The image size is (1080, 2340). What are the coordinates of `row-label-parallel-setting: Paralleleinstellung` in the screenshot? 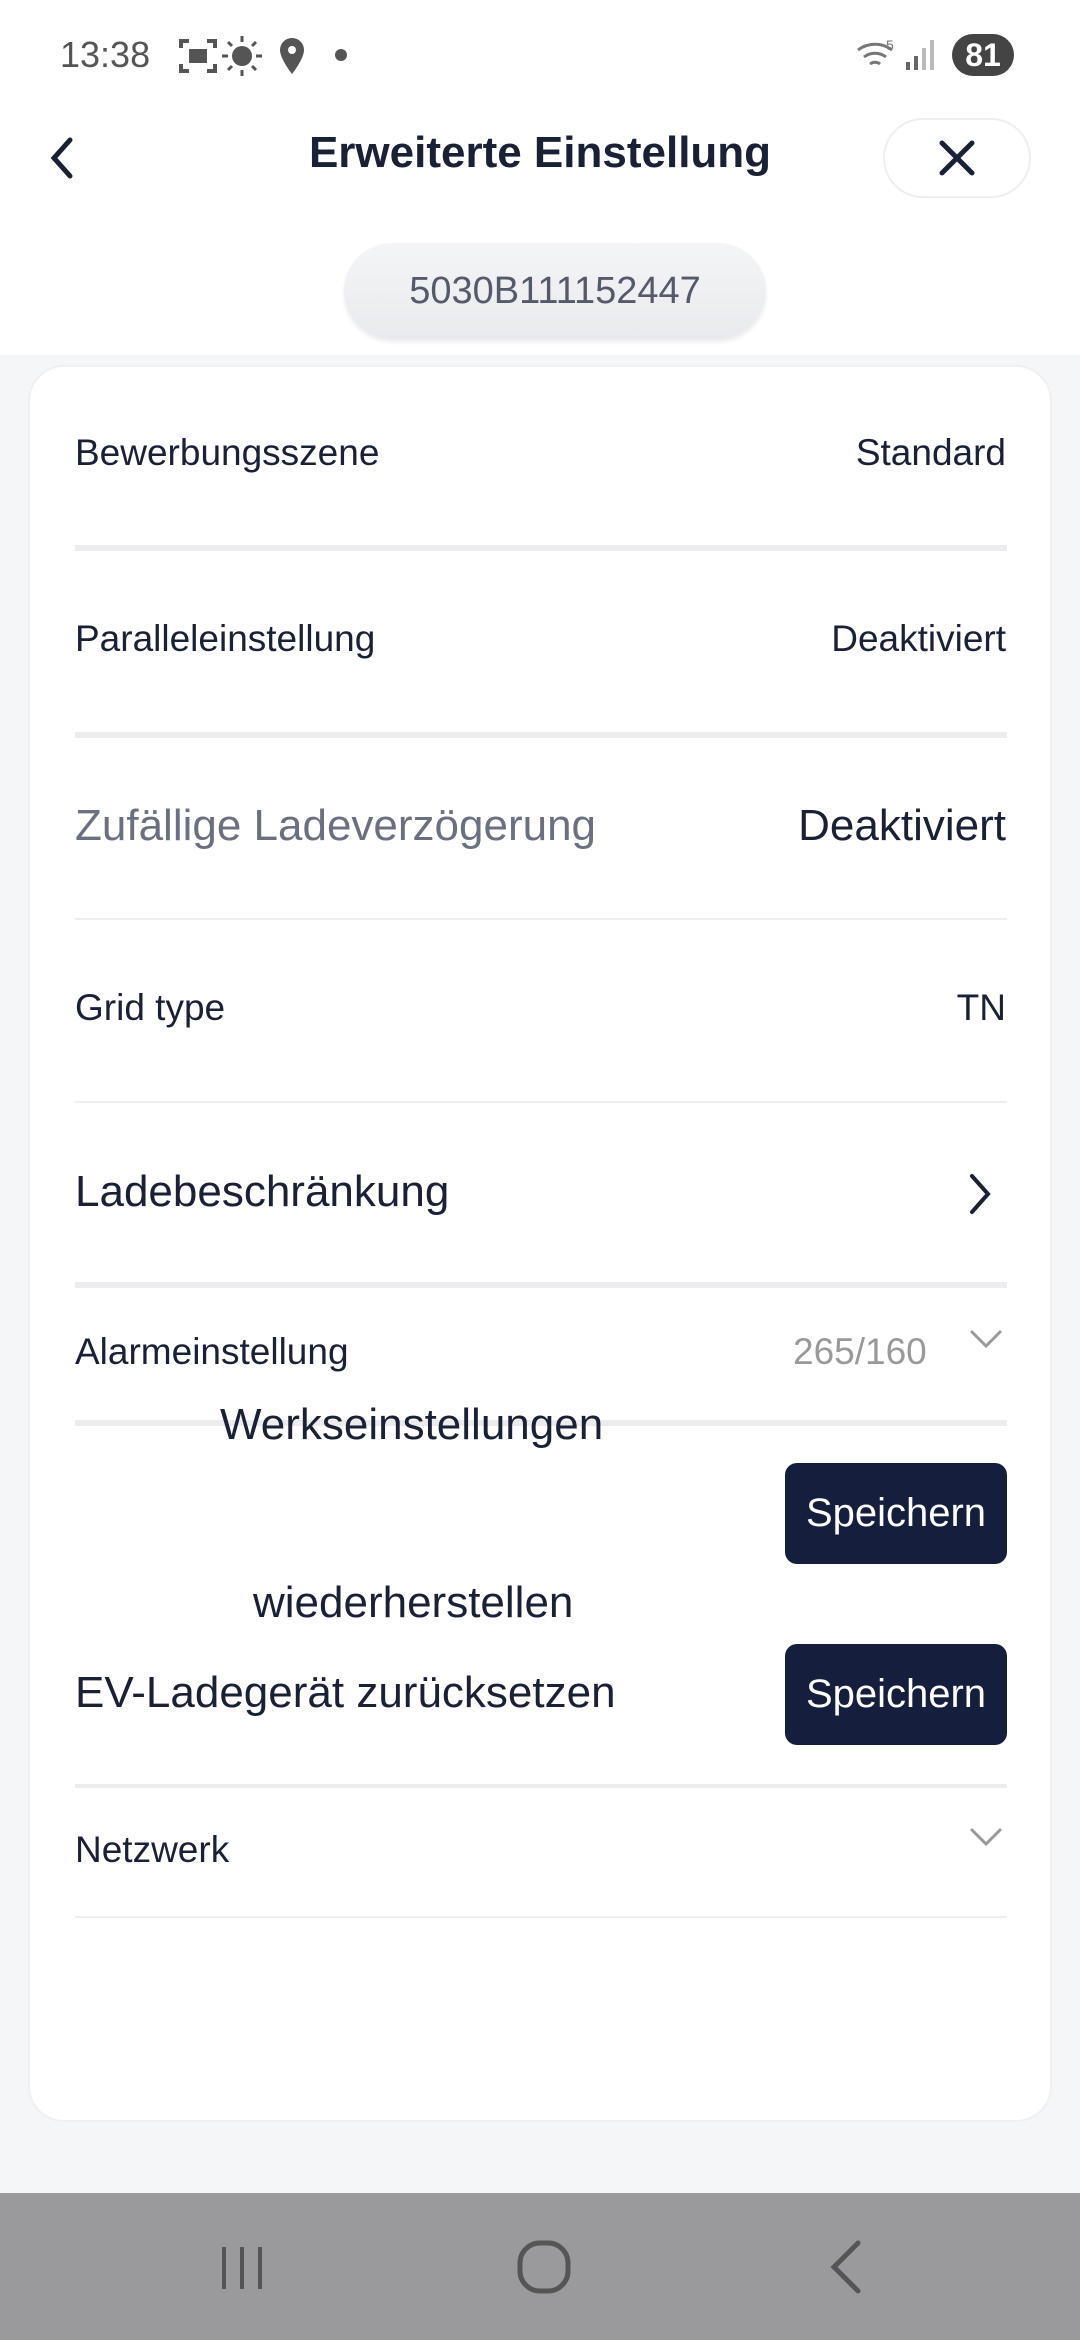 It's located at (225, 638).